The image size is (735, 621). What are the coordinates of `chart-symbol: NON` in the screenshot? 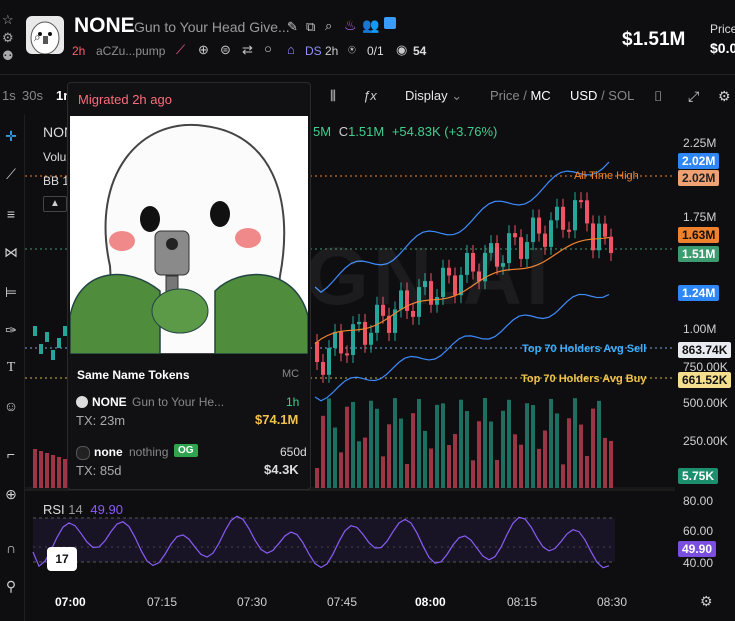 It's located at (59, 132).